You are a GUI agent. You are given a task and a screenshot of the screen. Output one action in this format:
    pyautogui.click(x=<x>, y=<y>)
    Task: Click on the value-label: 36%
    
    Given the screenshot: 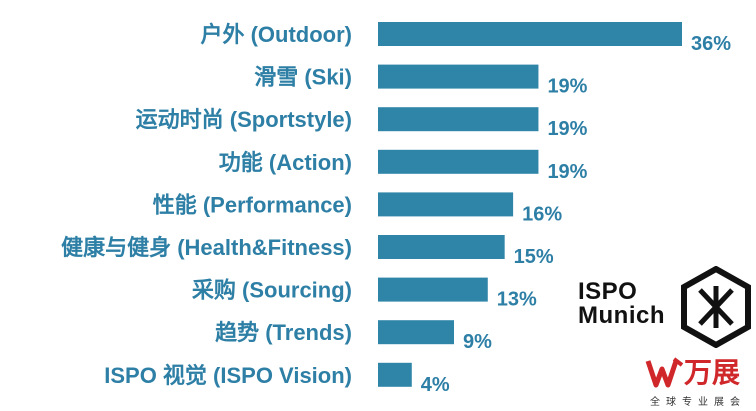 What is the action you would take?
    pyautogui.click(x=711, y=44)
    